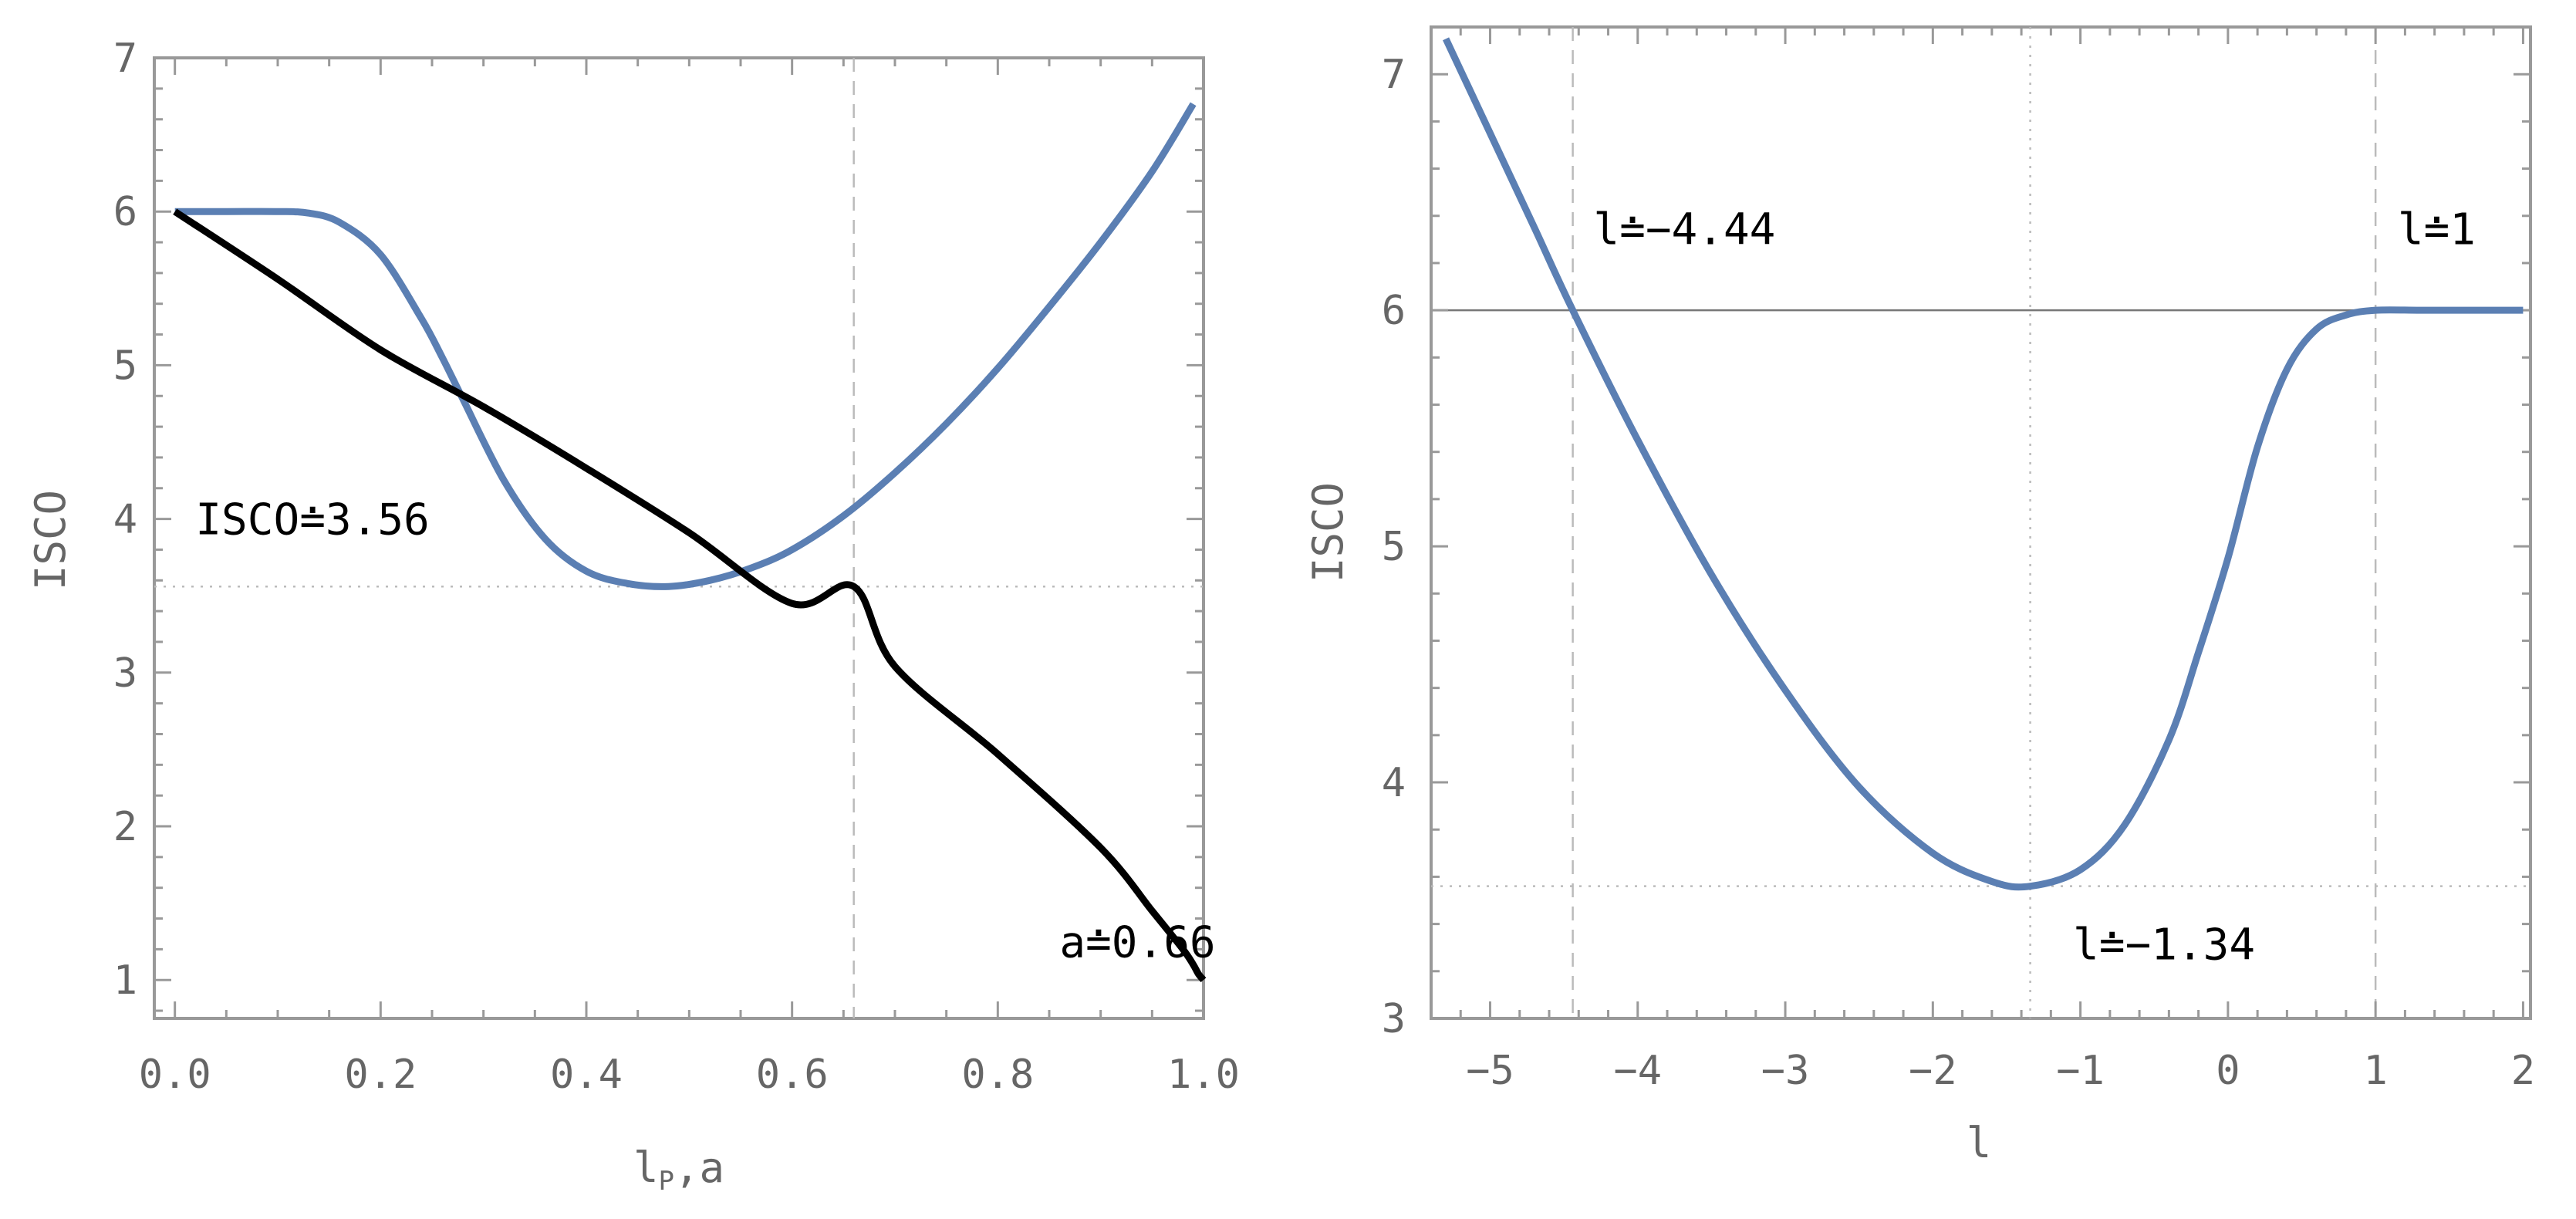 The width and height of the screenshot is (2576, 1219). I want to click on x-tick-label-right: 1, so click(2376, 1071).